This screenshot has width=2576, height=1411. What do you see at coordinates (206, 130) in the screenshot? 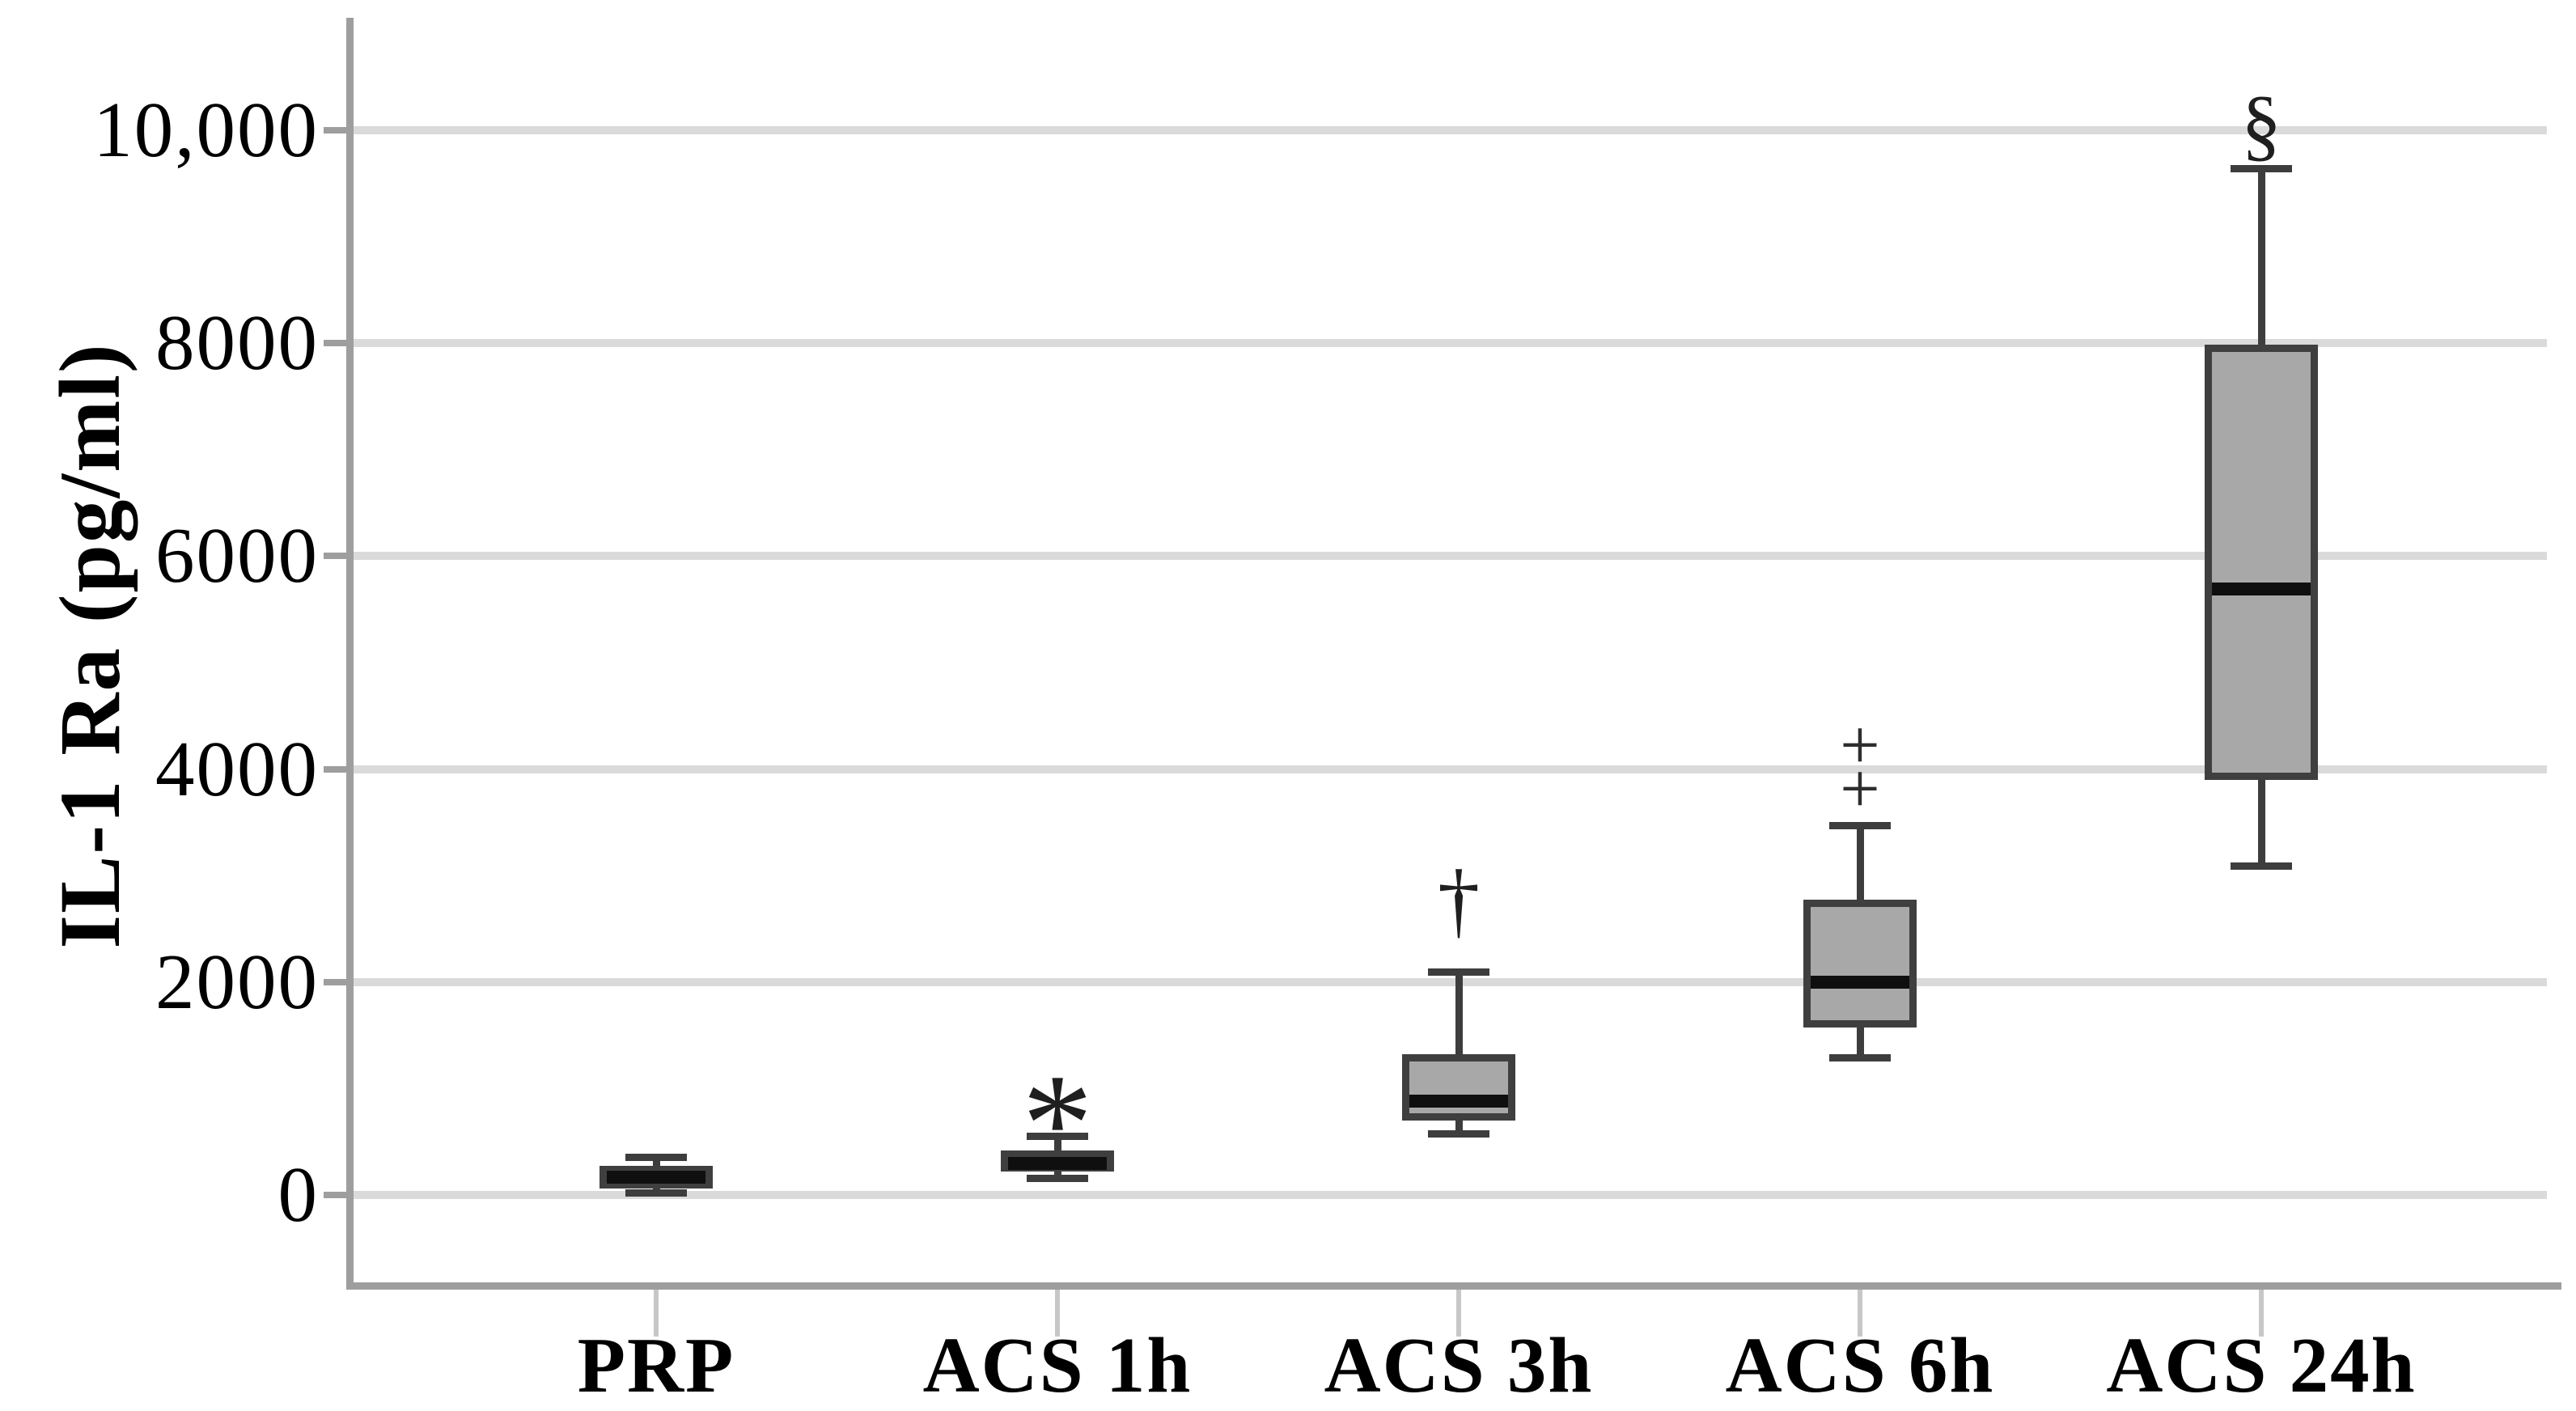
I see `y-tick-label: 10,000` at bounding box center [206, 130].